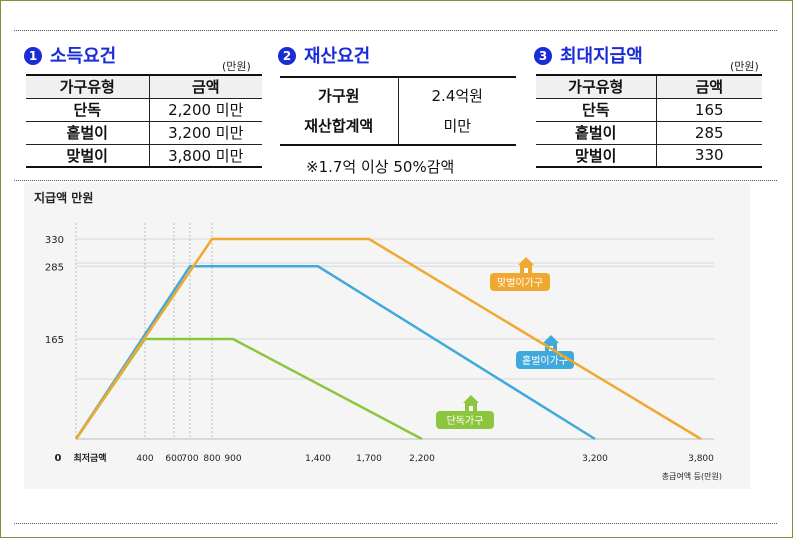  I want to click on series-label: 단독가구, so click(465, 421).